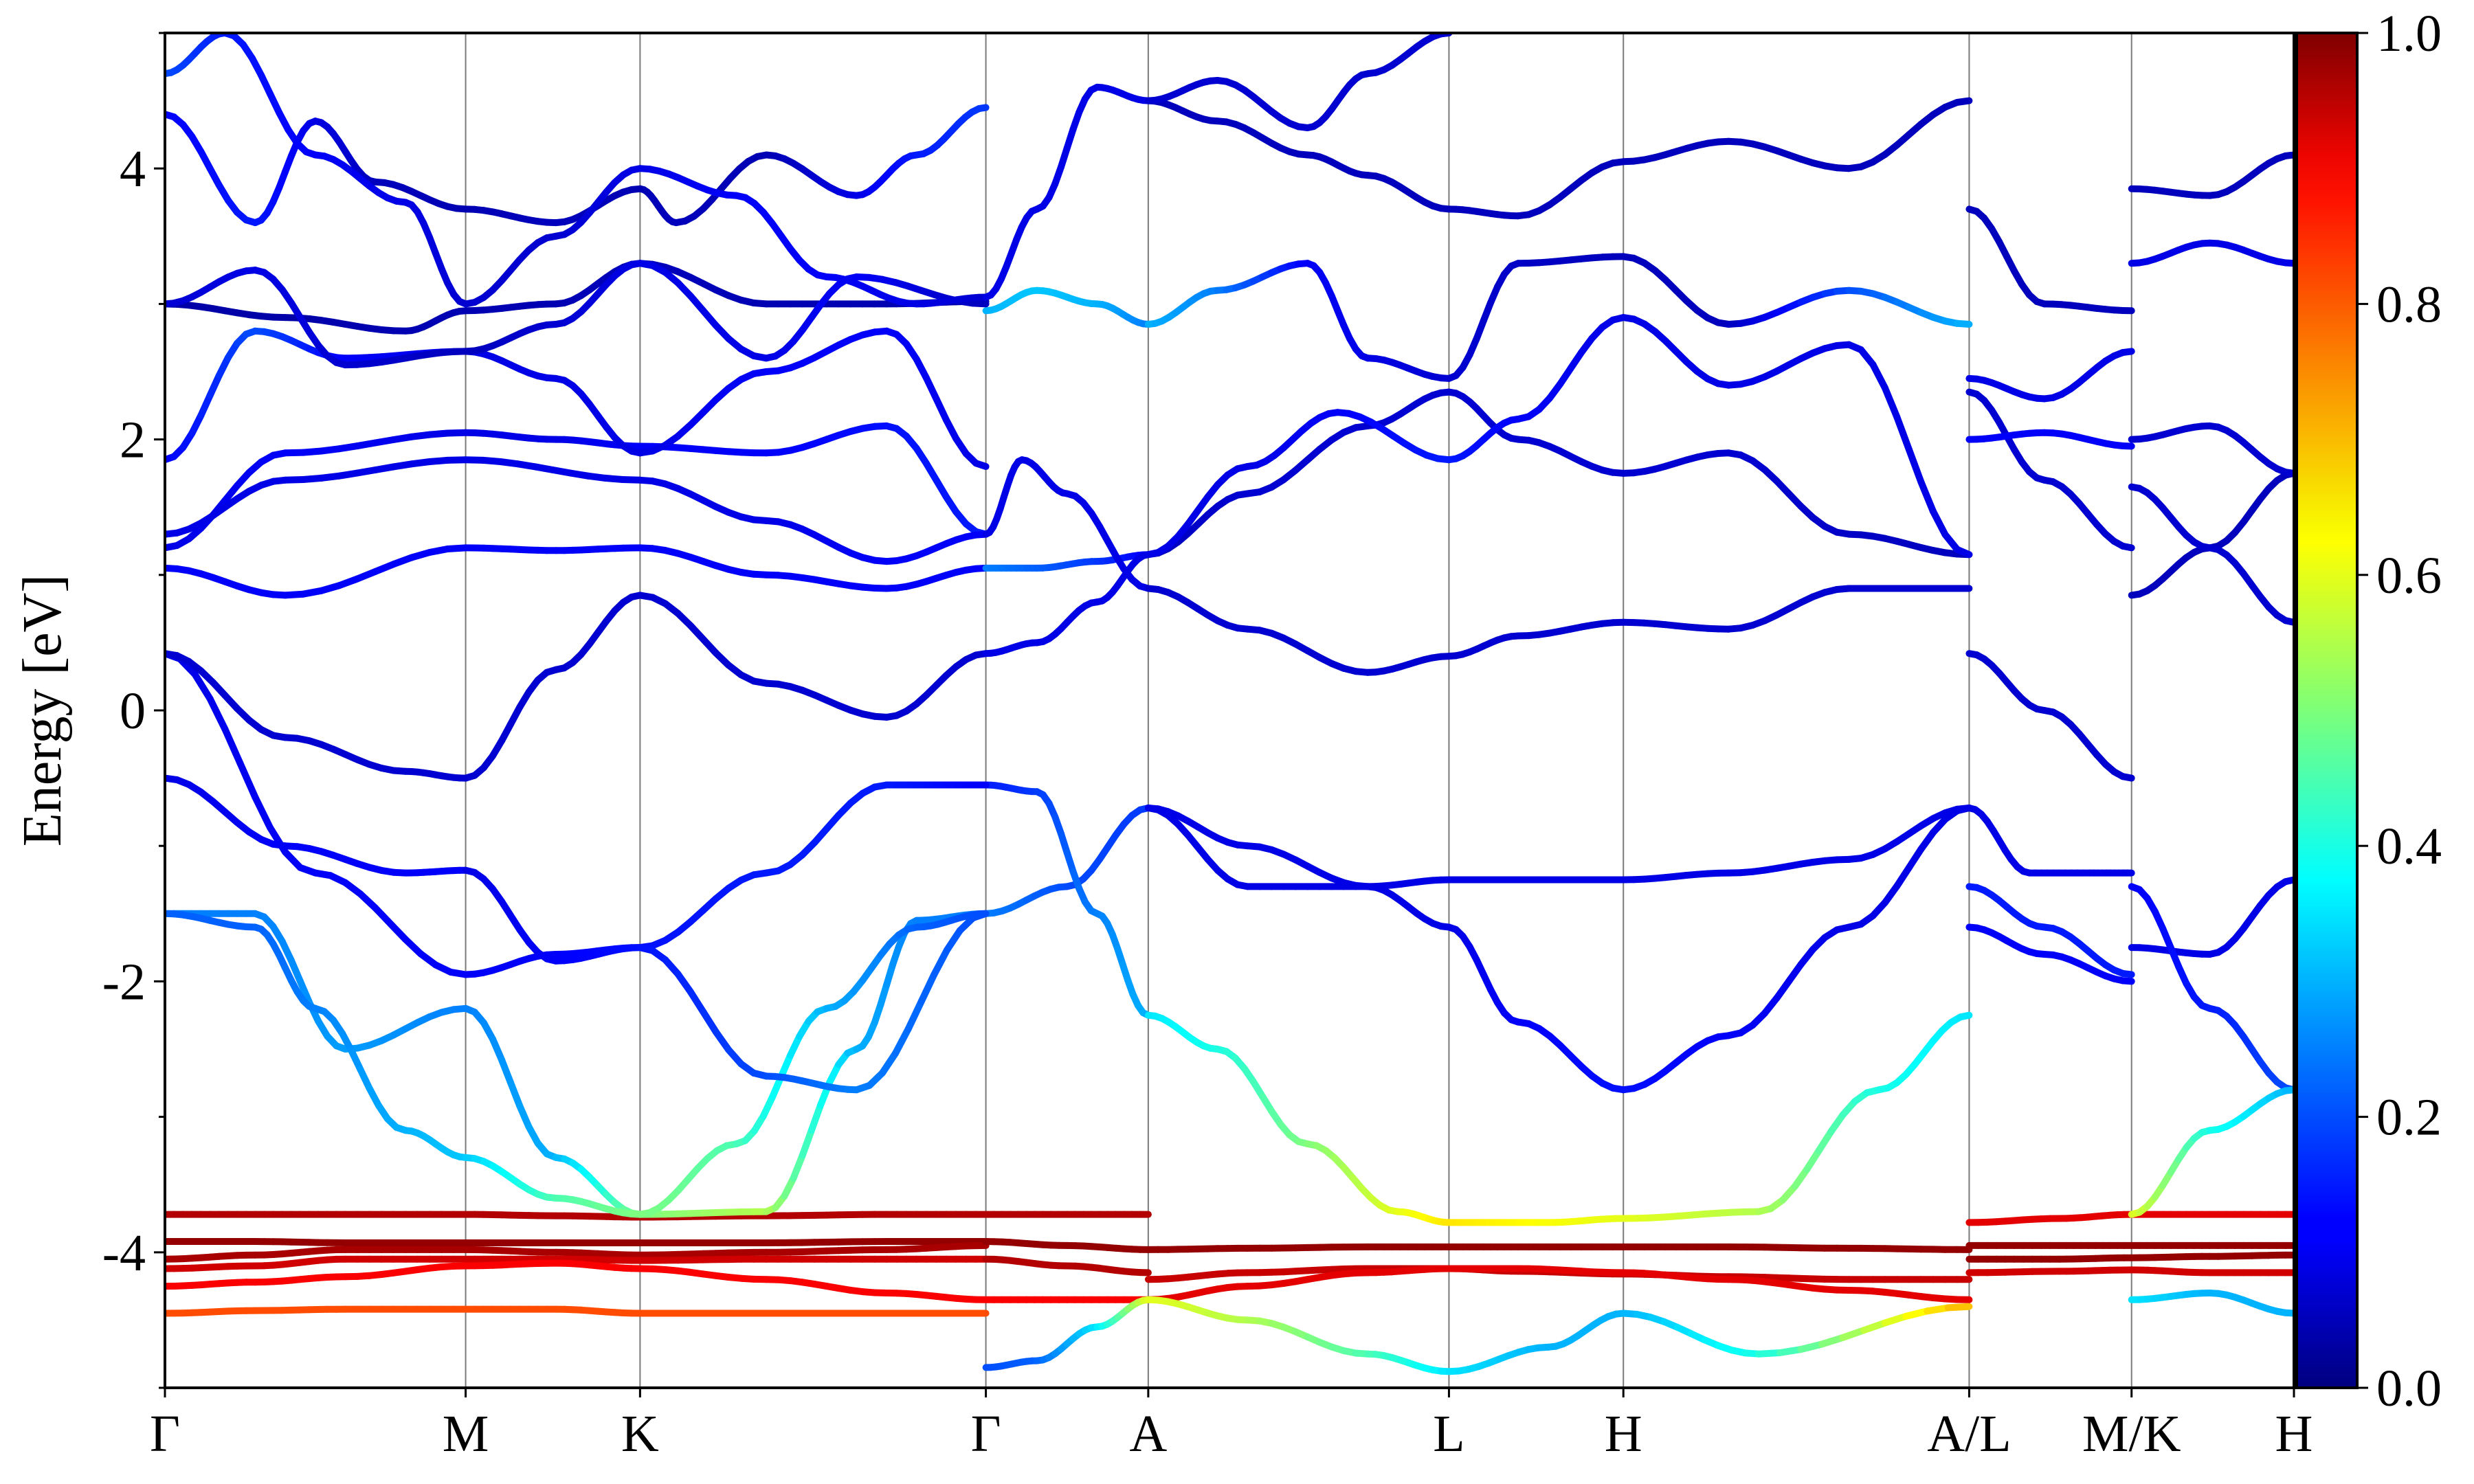 This screenshot has height=1484, width=2474. What do you see at coordinates (2399, 711) in the screenshot?
I see `colorbar-ticks: 0.0 0.2 0.4 0.6 0.8 1.0` at bounding box center [2399, 711].